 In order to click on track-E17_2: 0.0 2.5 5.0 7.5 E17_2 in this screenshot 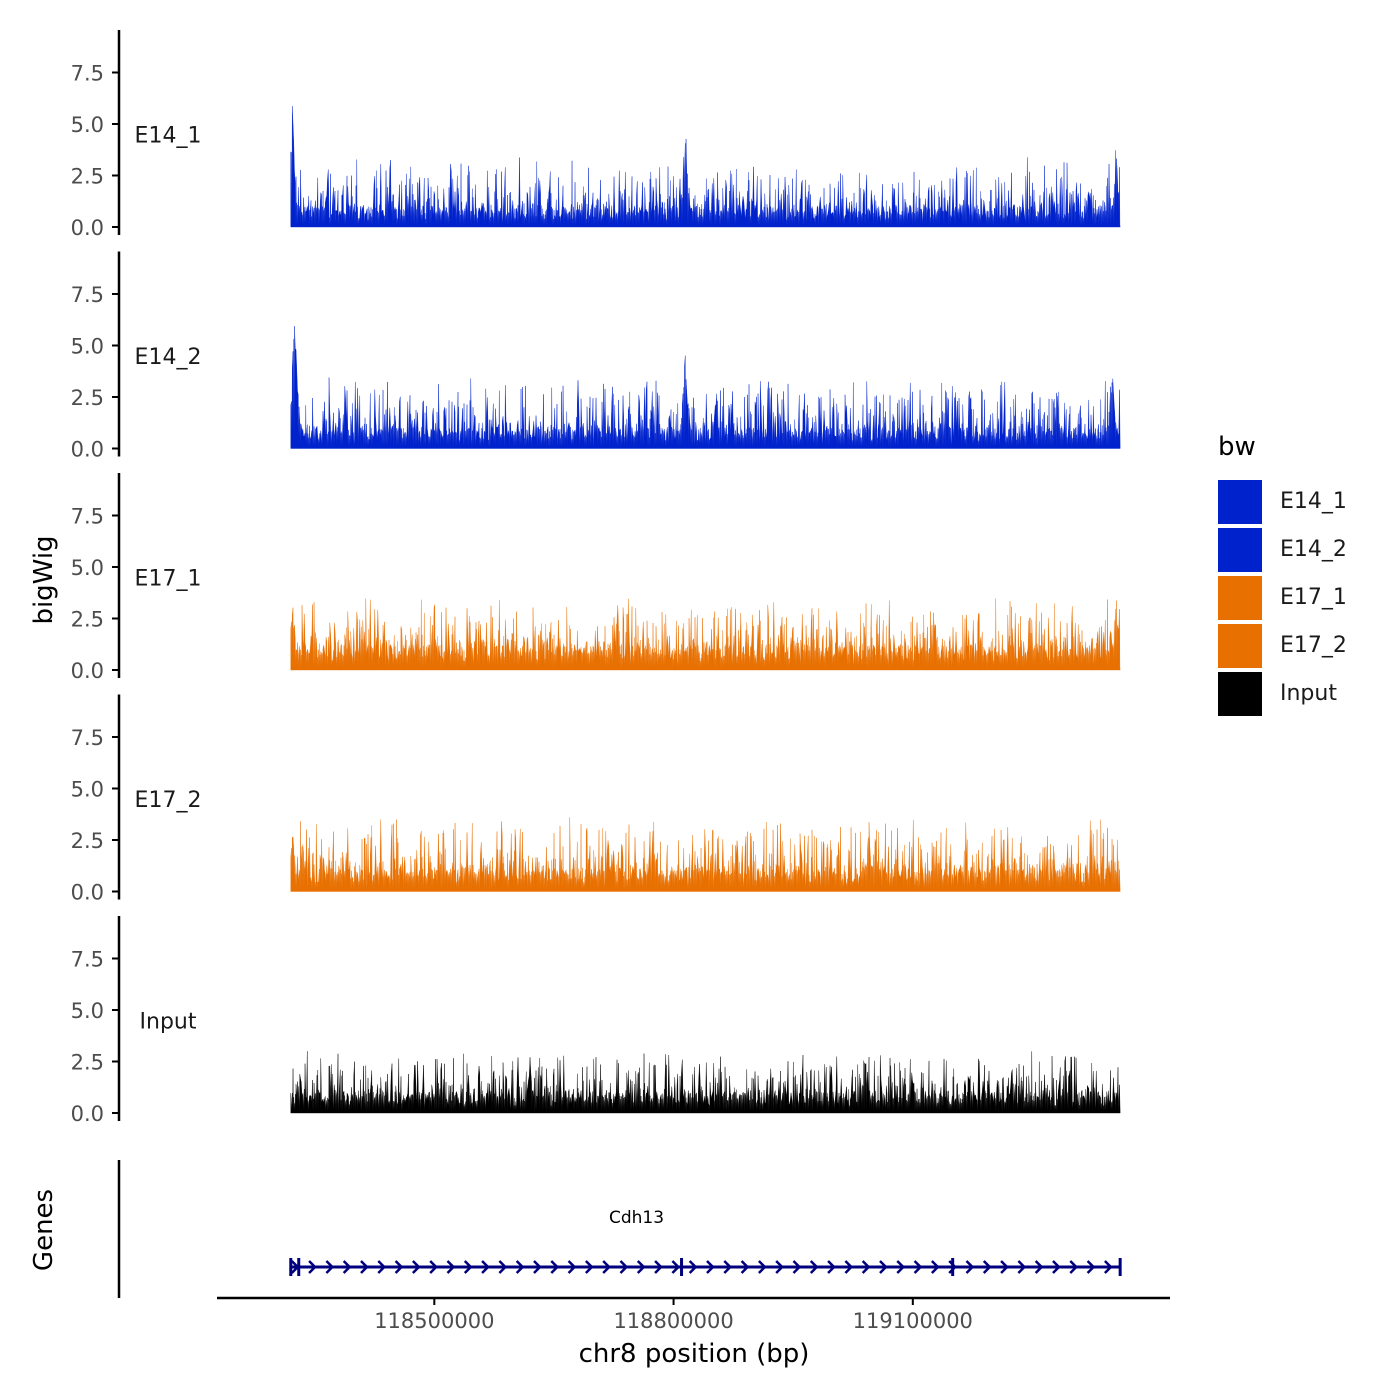, I will do `click(596, 799)`.